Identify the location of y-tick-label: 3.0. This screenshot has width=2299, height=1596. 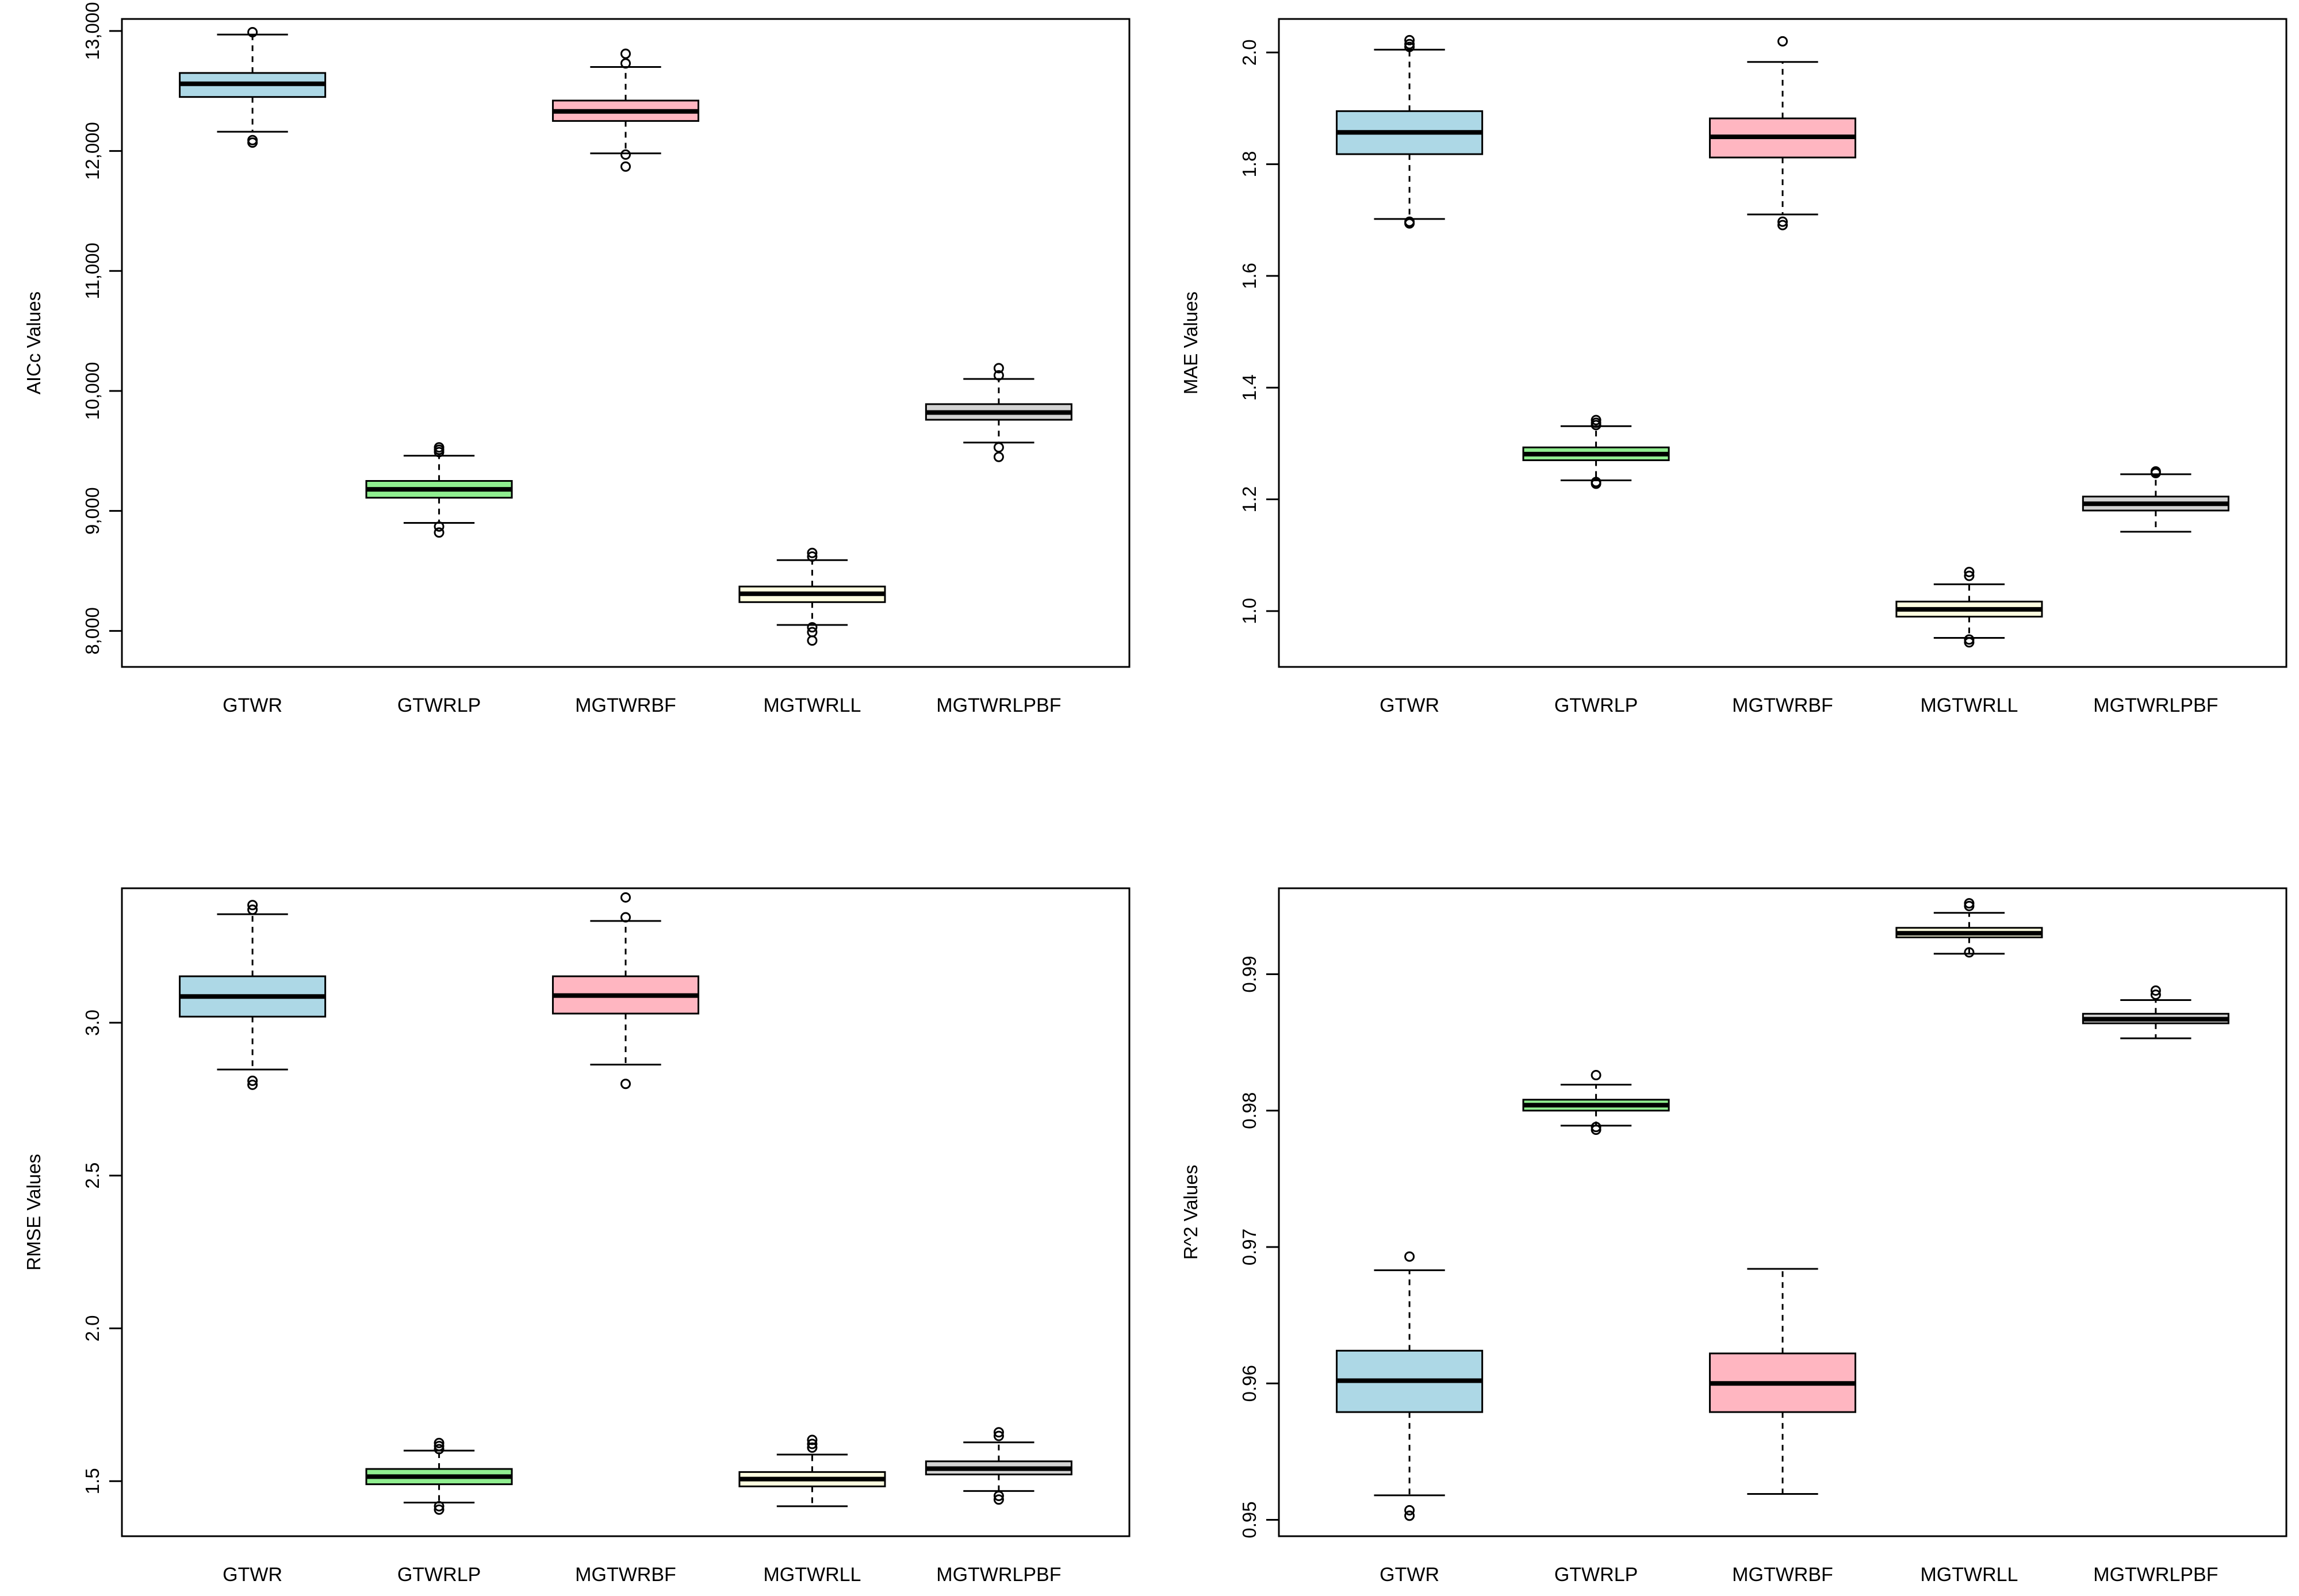
(92, 1023).